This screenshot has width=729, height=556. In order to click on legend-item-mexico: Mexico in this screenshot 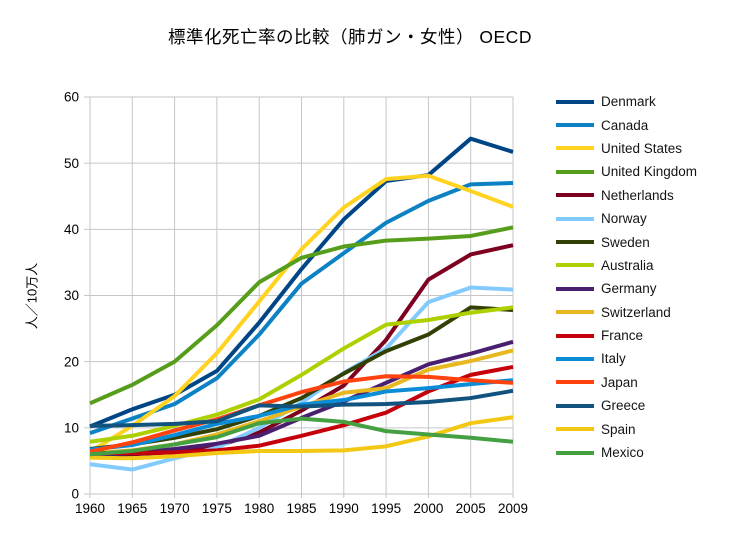, I will do `click(626, 452)`.